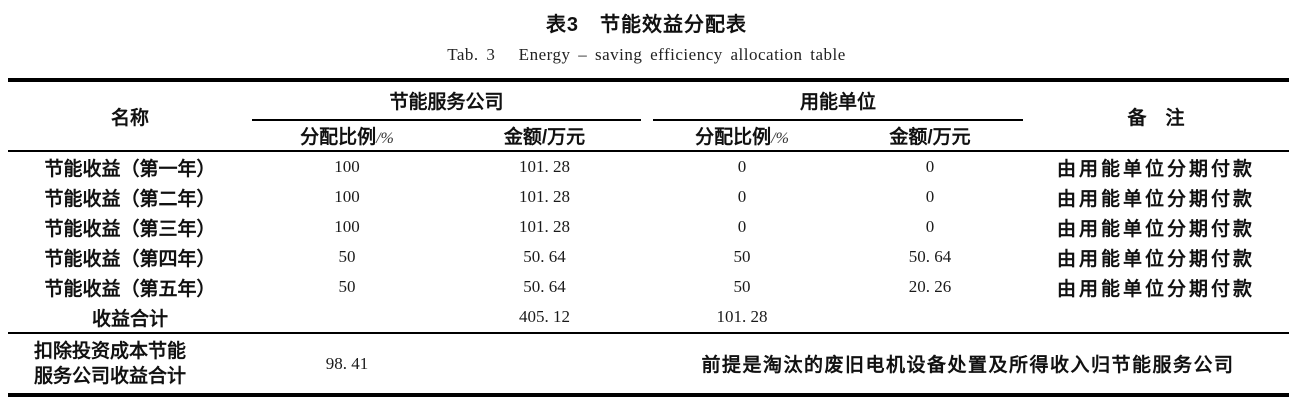  I want to click on user-ratio-label: 分配比例, so click(733, 137).